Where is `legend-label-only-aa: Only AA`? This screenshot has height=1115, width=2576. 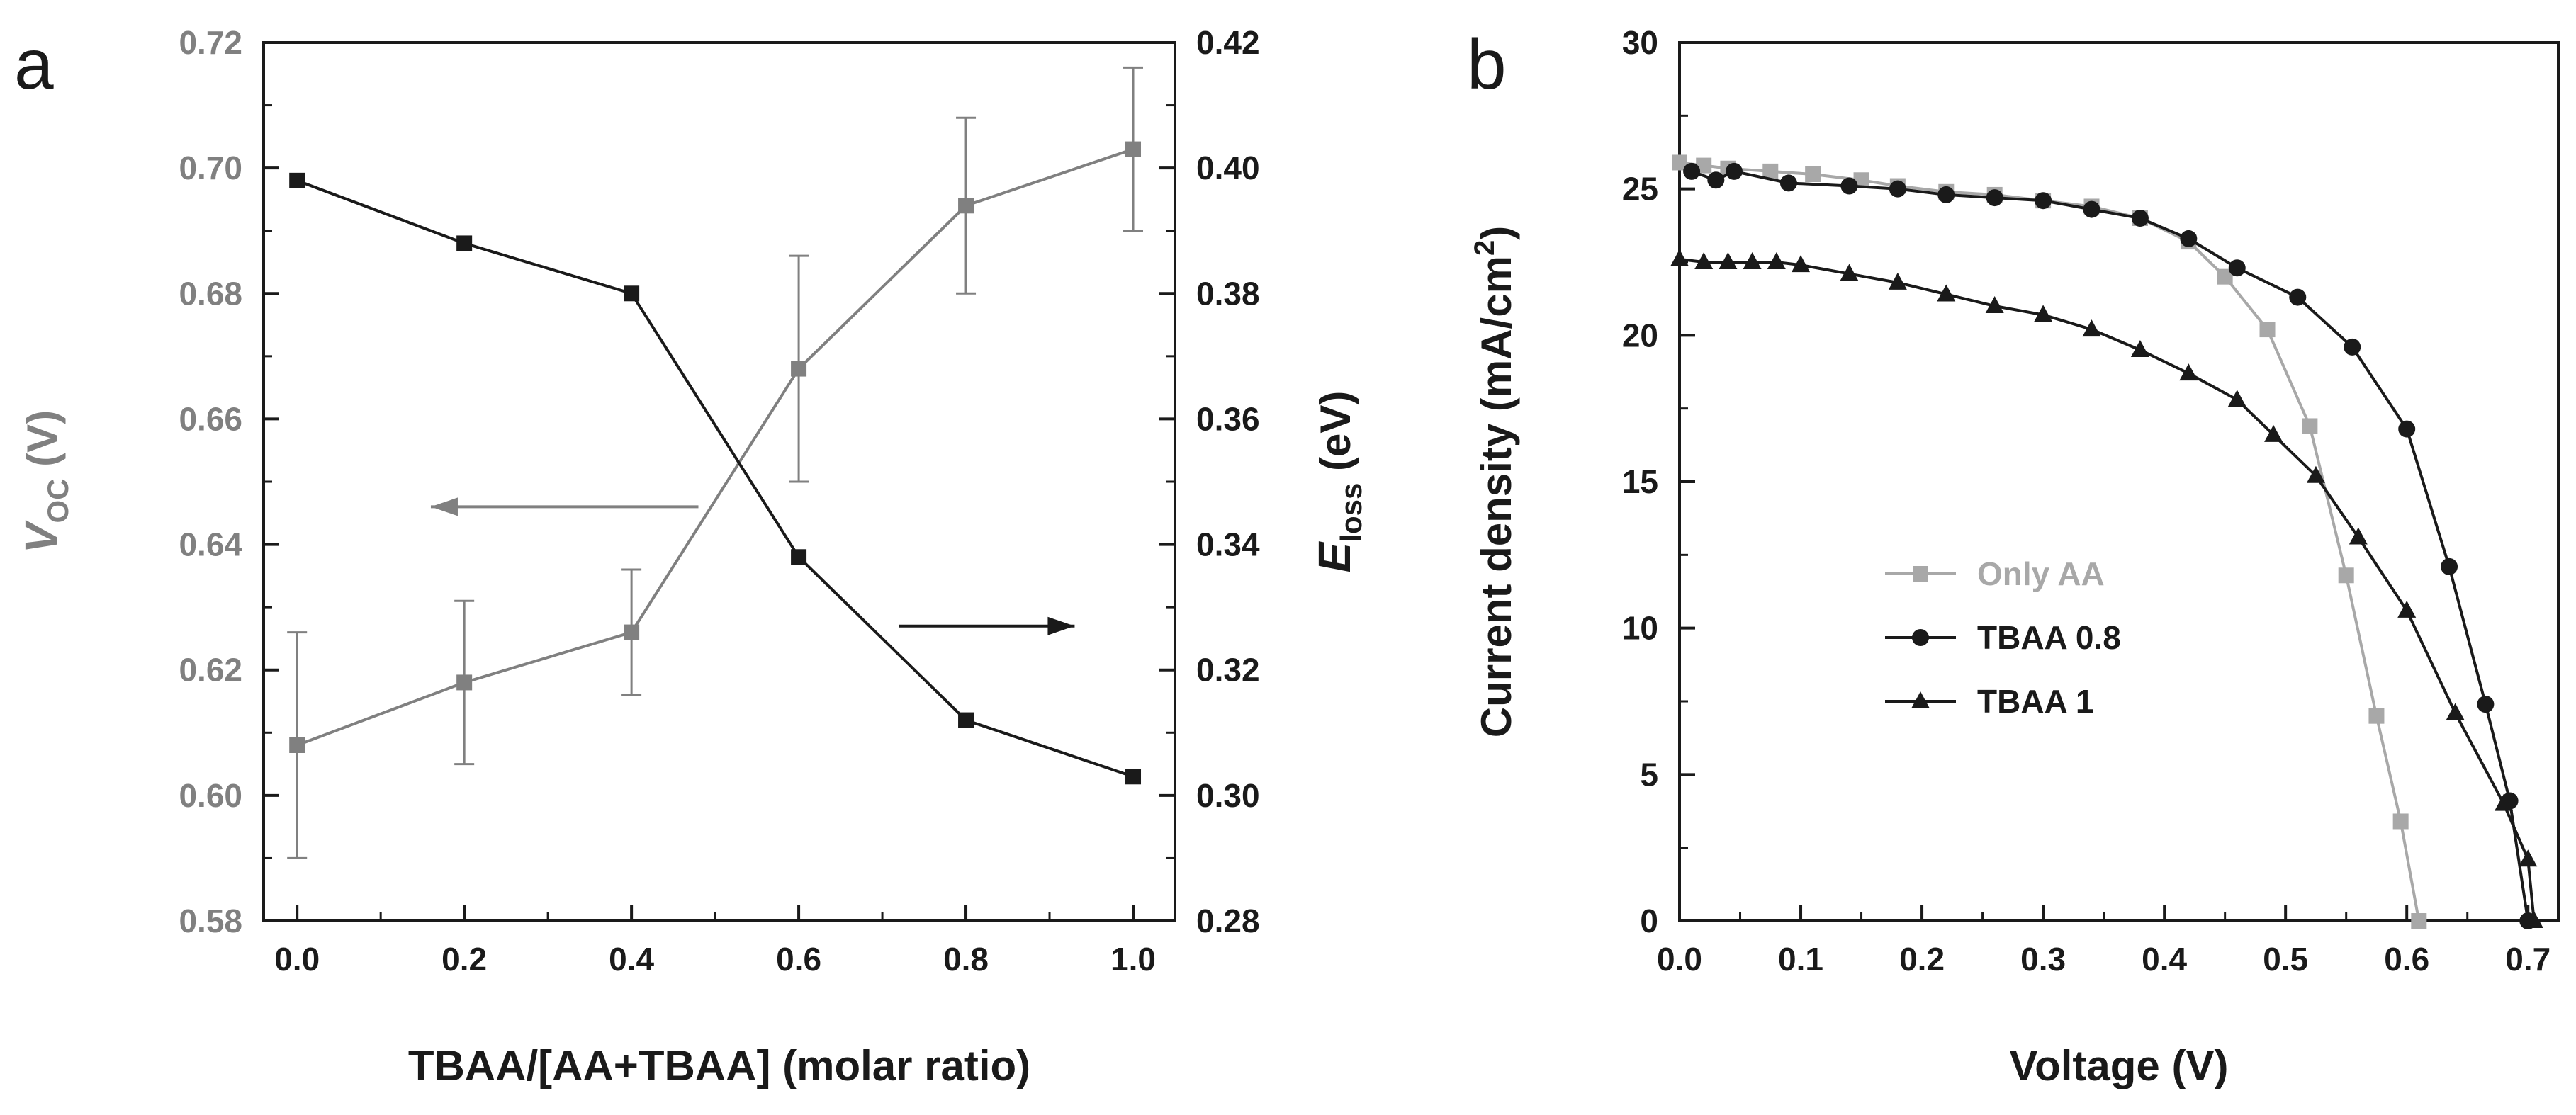 legend-label-only-aa: Only AA is located at coordinates (2041, 573).